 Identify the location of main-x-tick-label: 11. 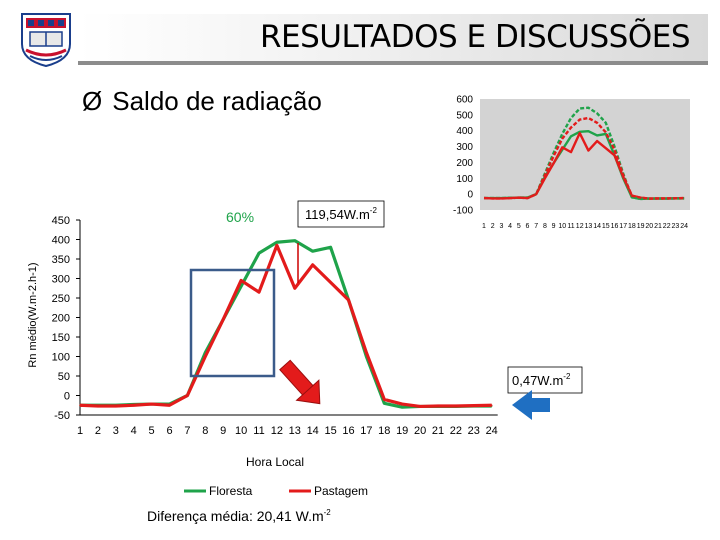
(258, 431).